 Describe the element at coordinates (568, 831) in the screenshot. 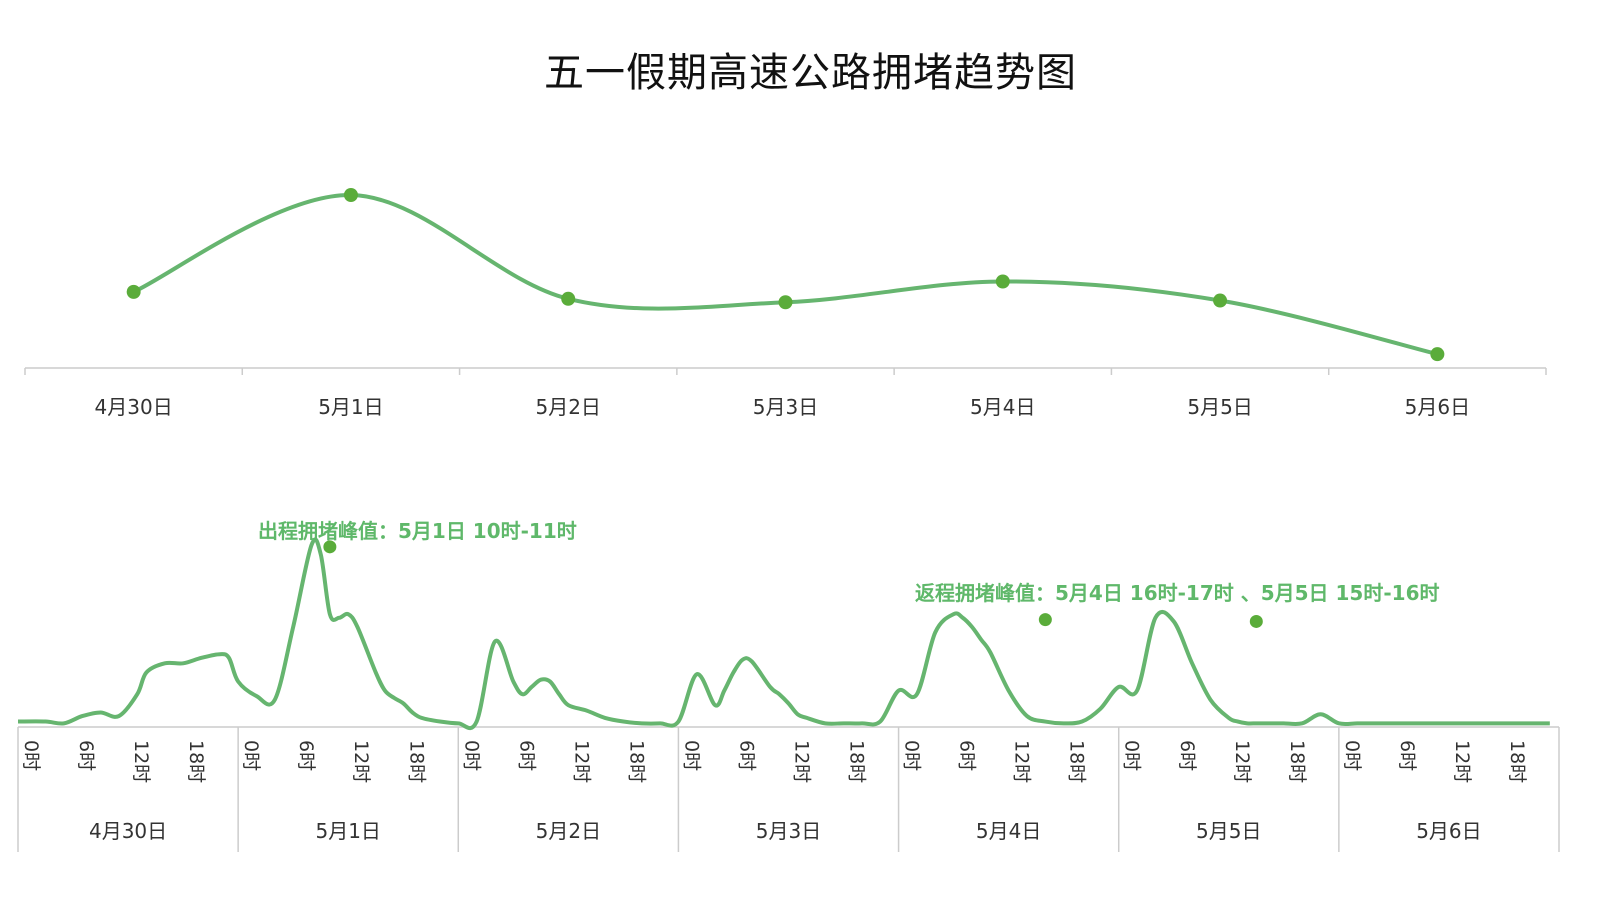

I see `chart2-day-label: 5月2日` at that location.